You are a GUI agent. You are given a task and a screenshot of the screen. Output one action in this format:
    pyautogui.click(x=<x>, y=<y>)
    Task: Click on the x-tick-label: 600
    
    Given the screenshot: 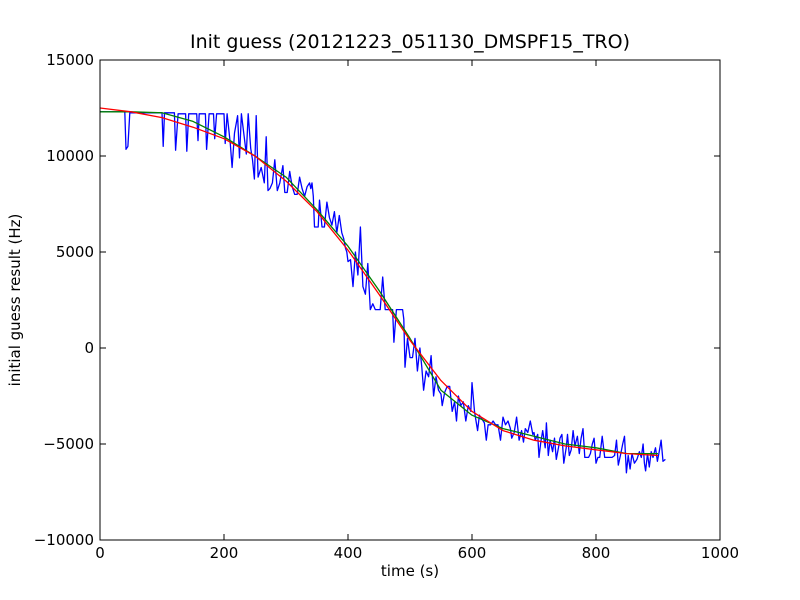 What is the action you would take?
    pyautogui.click(x=472, y=553)
    